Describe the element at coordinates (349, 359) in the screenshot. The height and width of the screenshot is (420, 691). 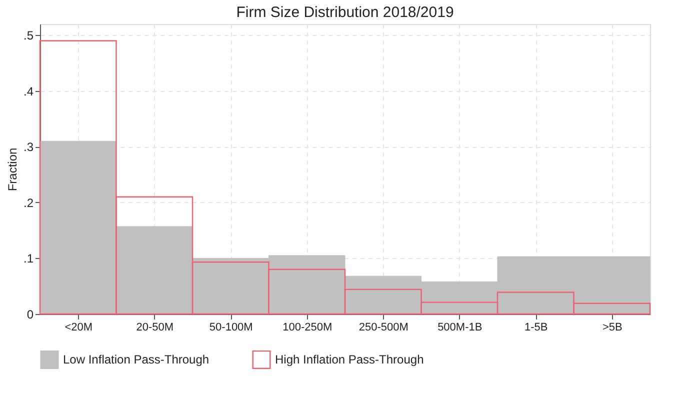
I see `legend-label: High Inflation Pass-Through` at that location.